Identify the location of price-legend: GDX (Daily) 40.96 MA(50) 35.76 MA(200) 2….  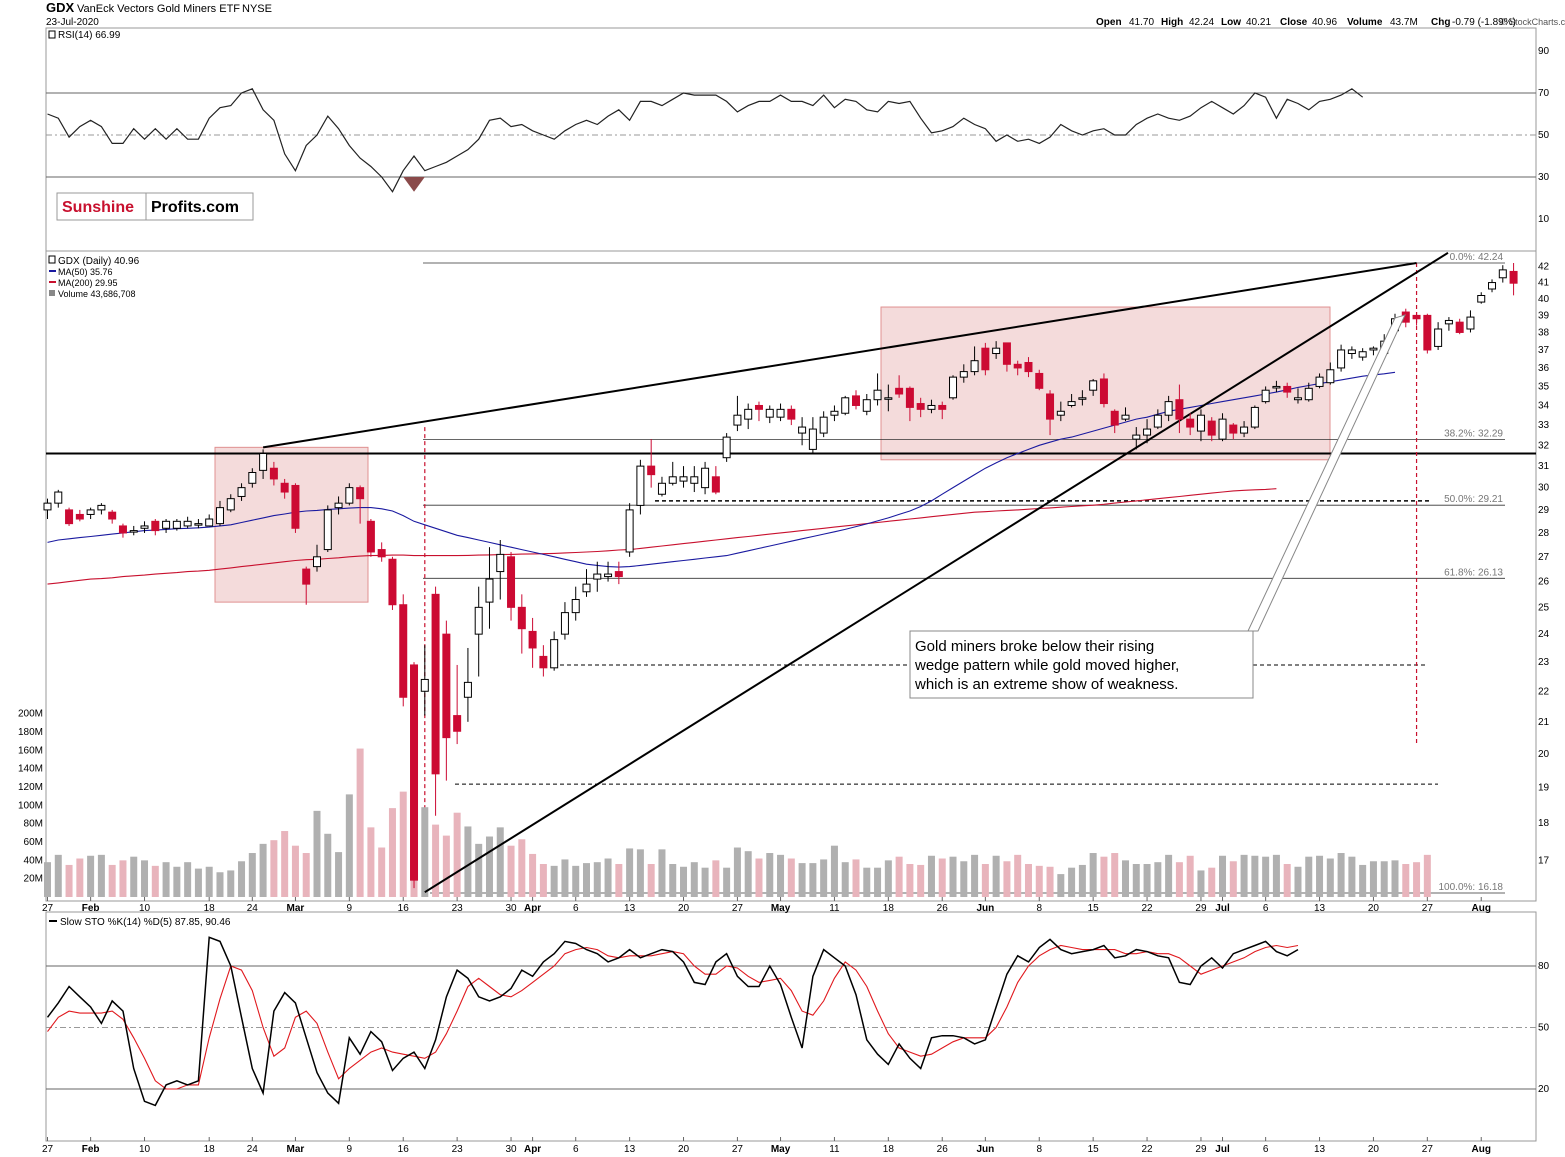
(94, 277).